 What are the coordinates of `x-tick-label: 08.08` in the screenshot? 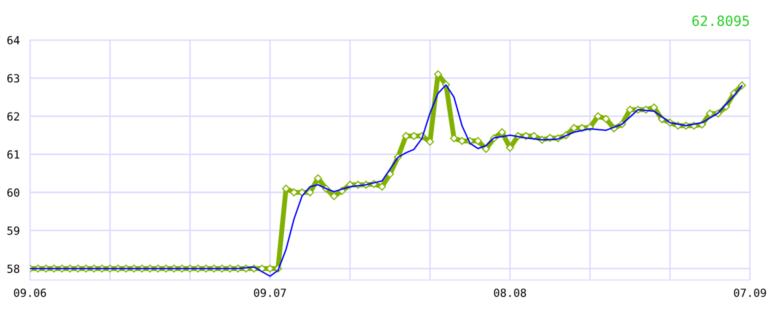 It's located at (510, 292).